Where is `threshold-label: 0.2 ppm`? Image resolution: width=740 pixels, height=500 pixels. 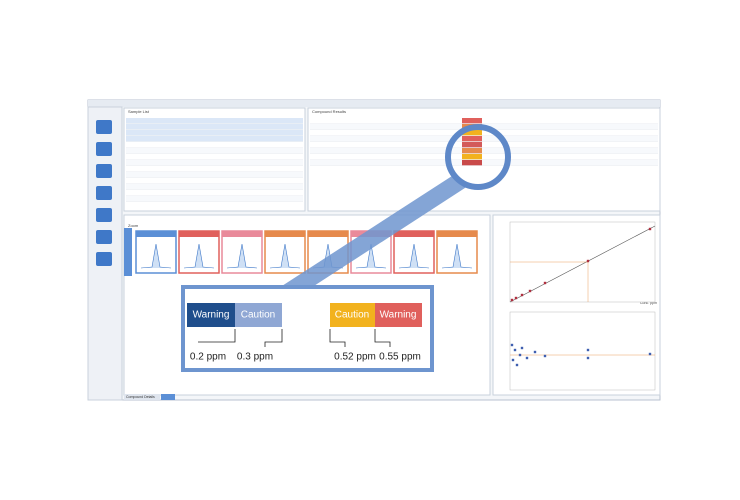 threshold-label: 0.2 ppm is located at coordinates (208, 357).